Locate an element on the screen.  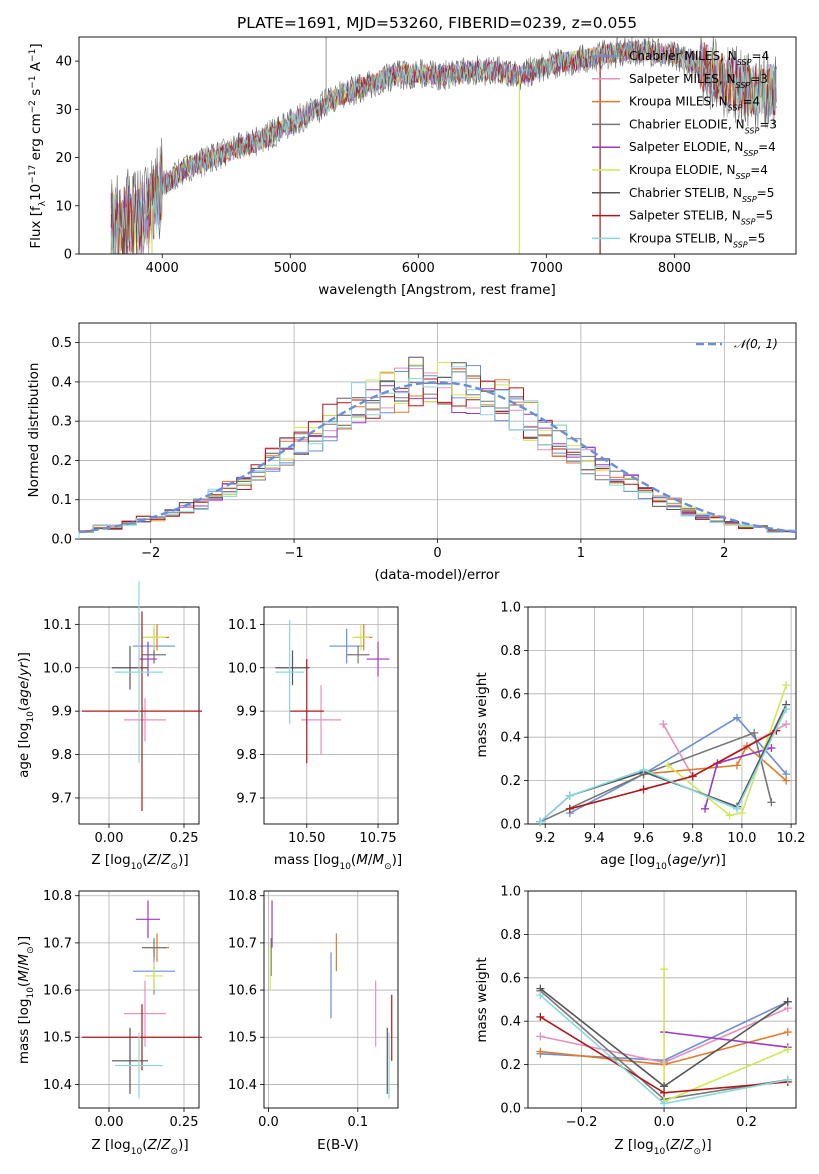
mass-vs-EBV-panel: 0.0 0.1 10.4 10.5 10.6 10.7 10.8 is located at coordinates (313, 1009).